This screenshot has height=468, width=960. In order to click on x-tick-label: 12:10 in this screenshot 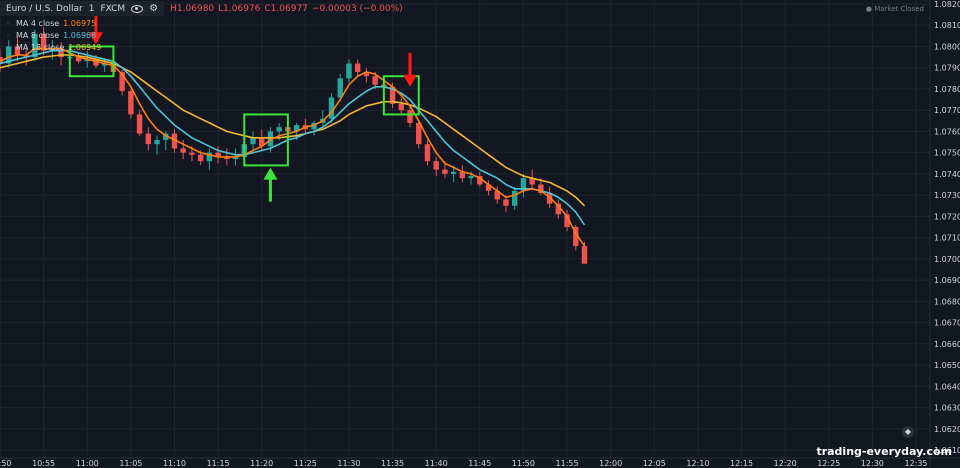, I will do `click(697, 463)`.